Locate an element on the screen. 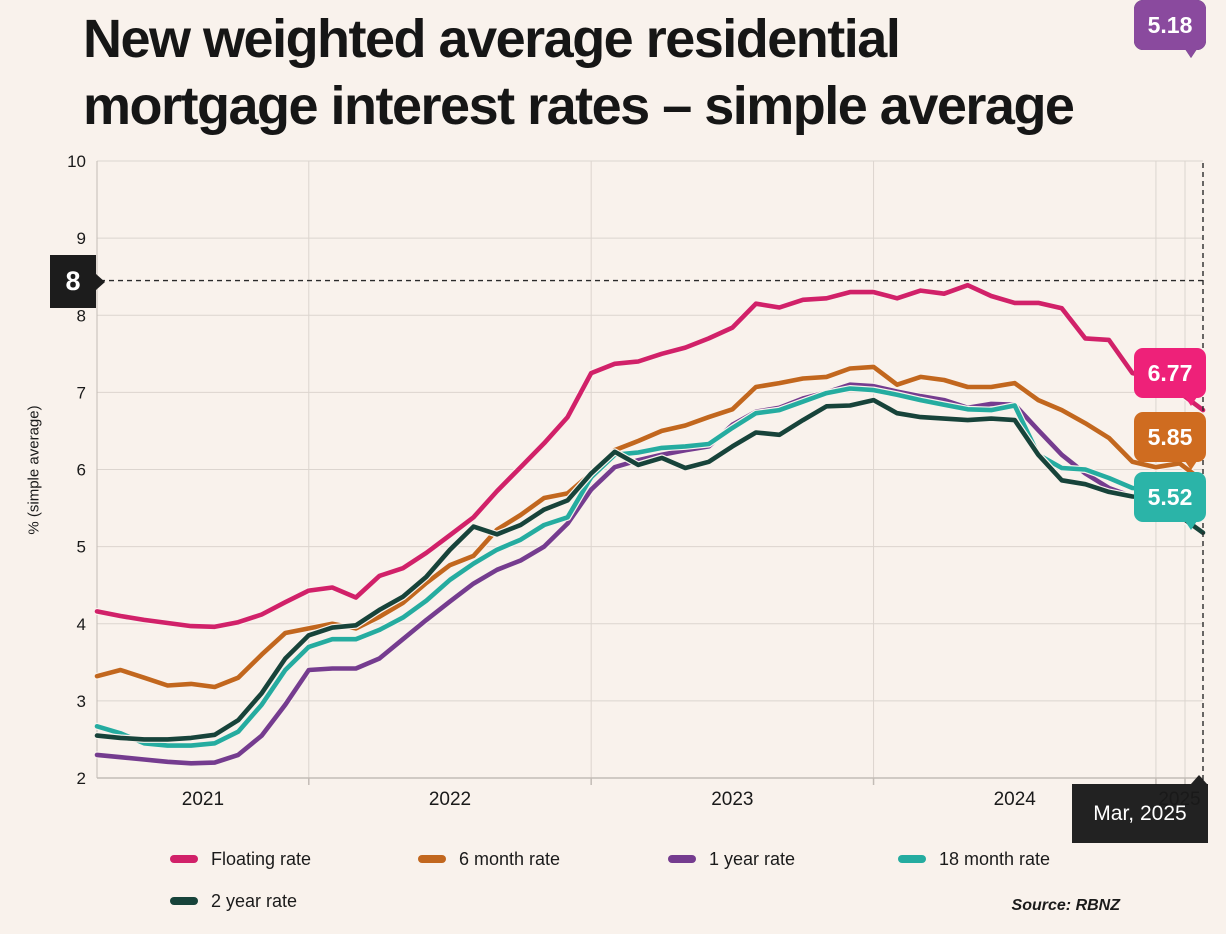  y-axis-title: % (simple average) is located at coordinates (34, 470).